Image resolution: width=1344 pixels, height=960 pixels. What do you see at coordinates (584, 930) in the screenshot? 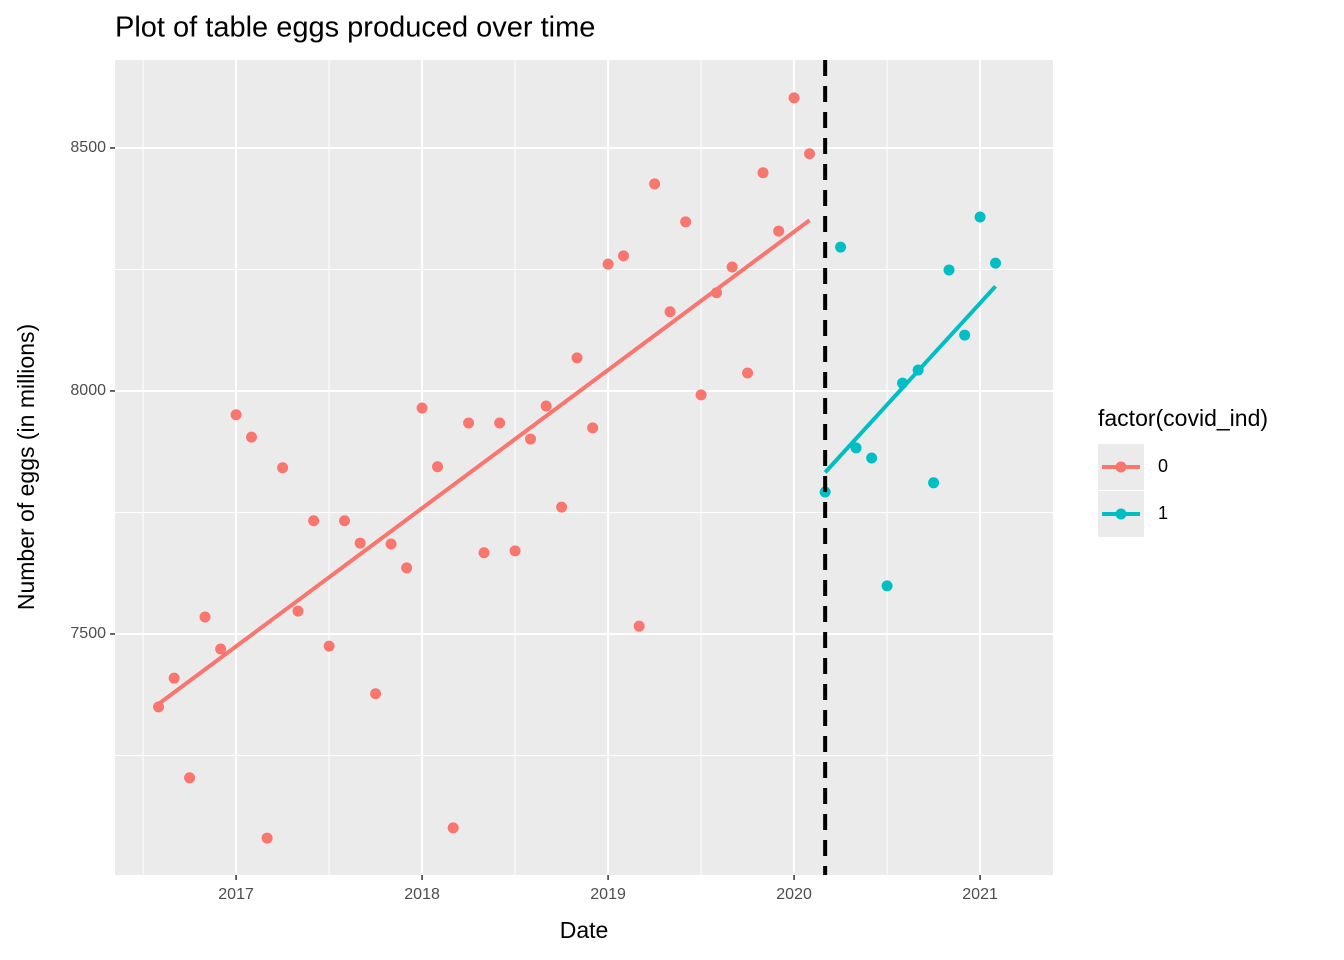
I see `x-axis-label: Date` at bounding box center [584, 930].